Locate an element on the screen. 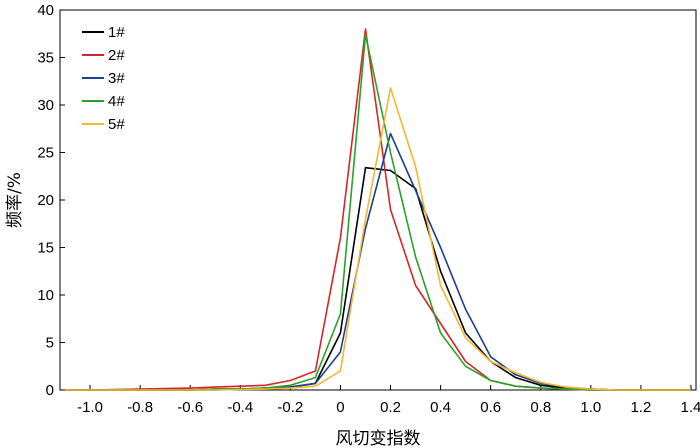  y-tick-label: 10 is located at coordinates (45, 295).